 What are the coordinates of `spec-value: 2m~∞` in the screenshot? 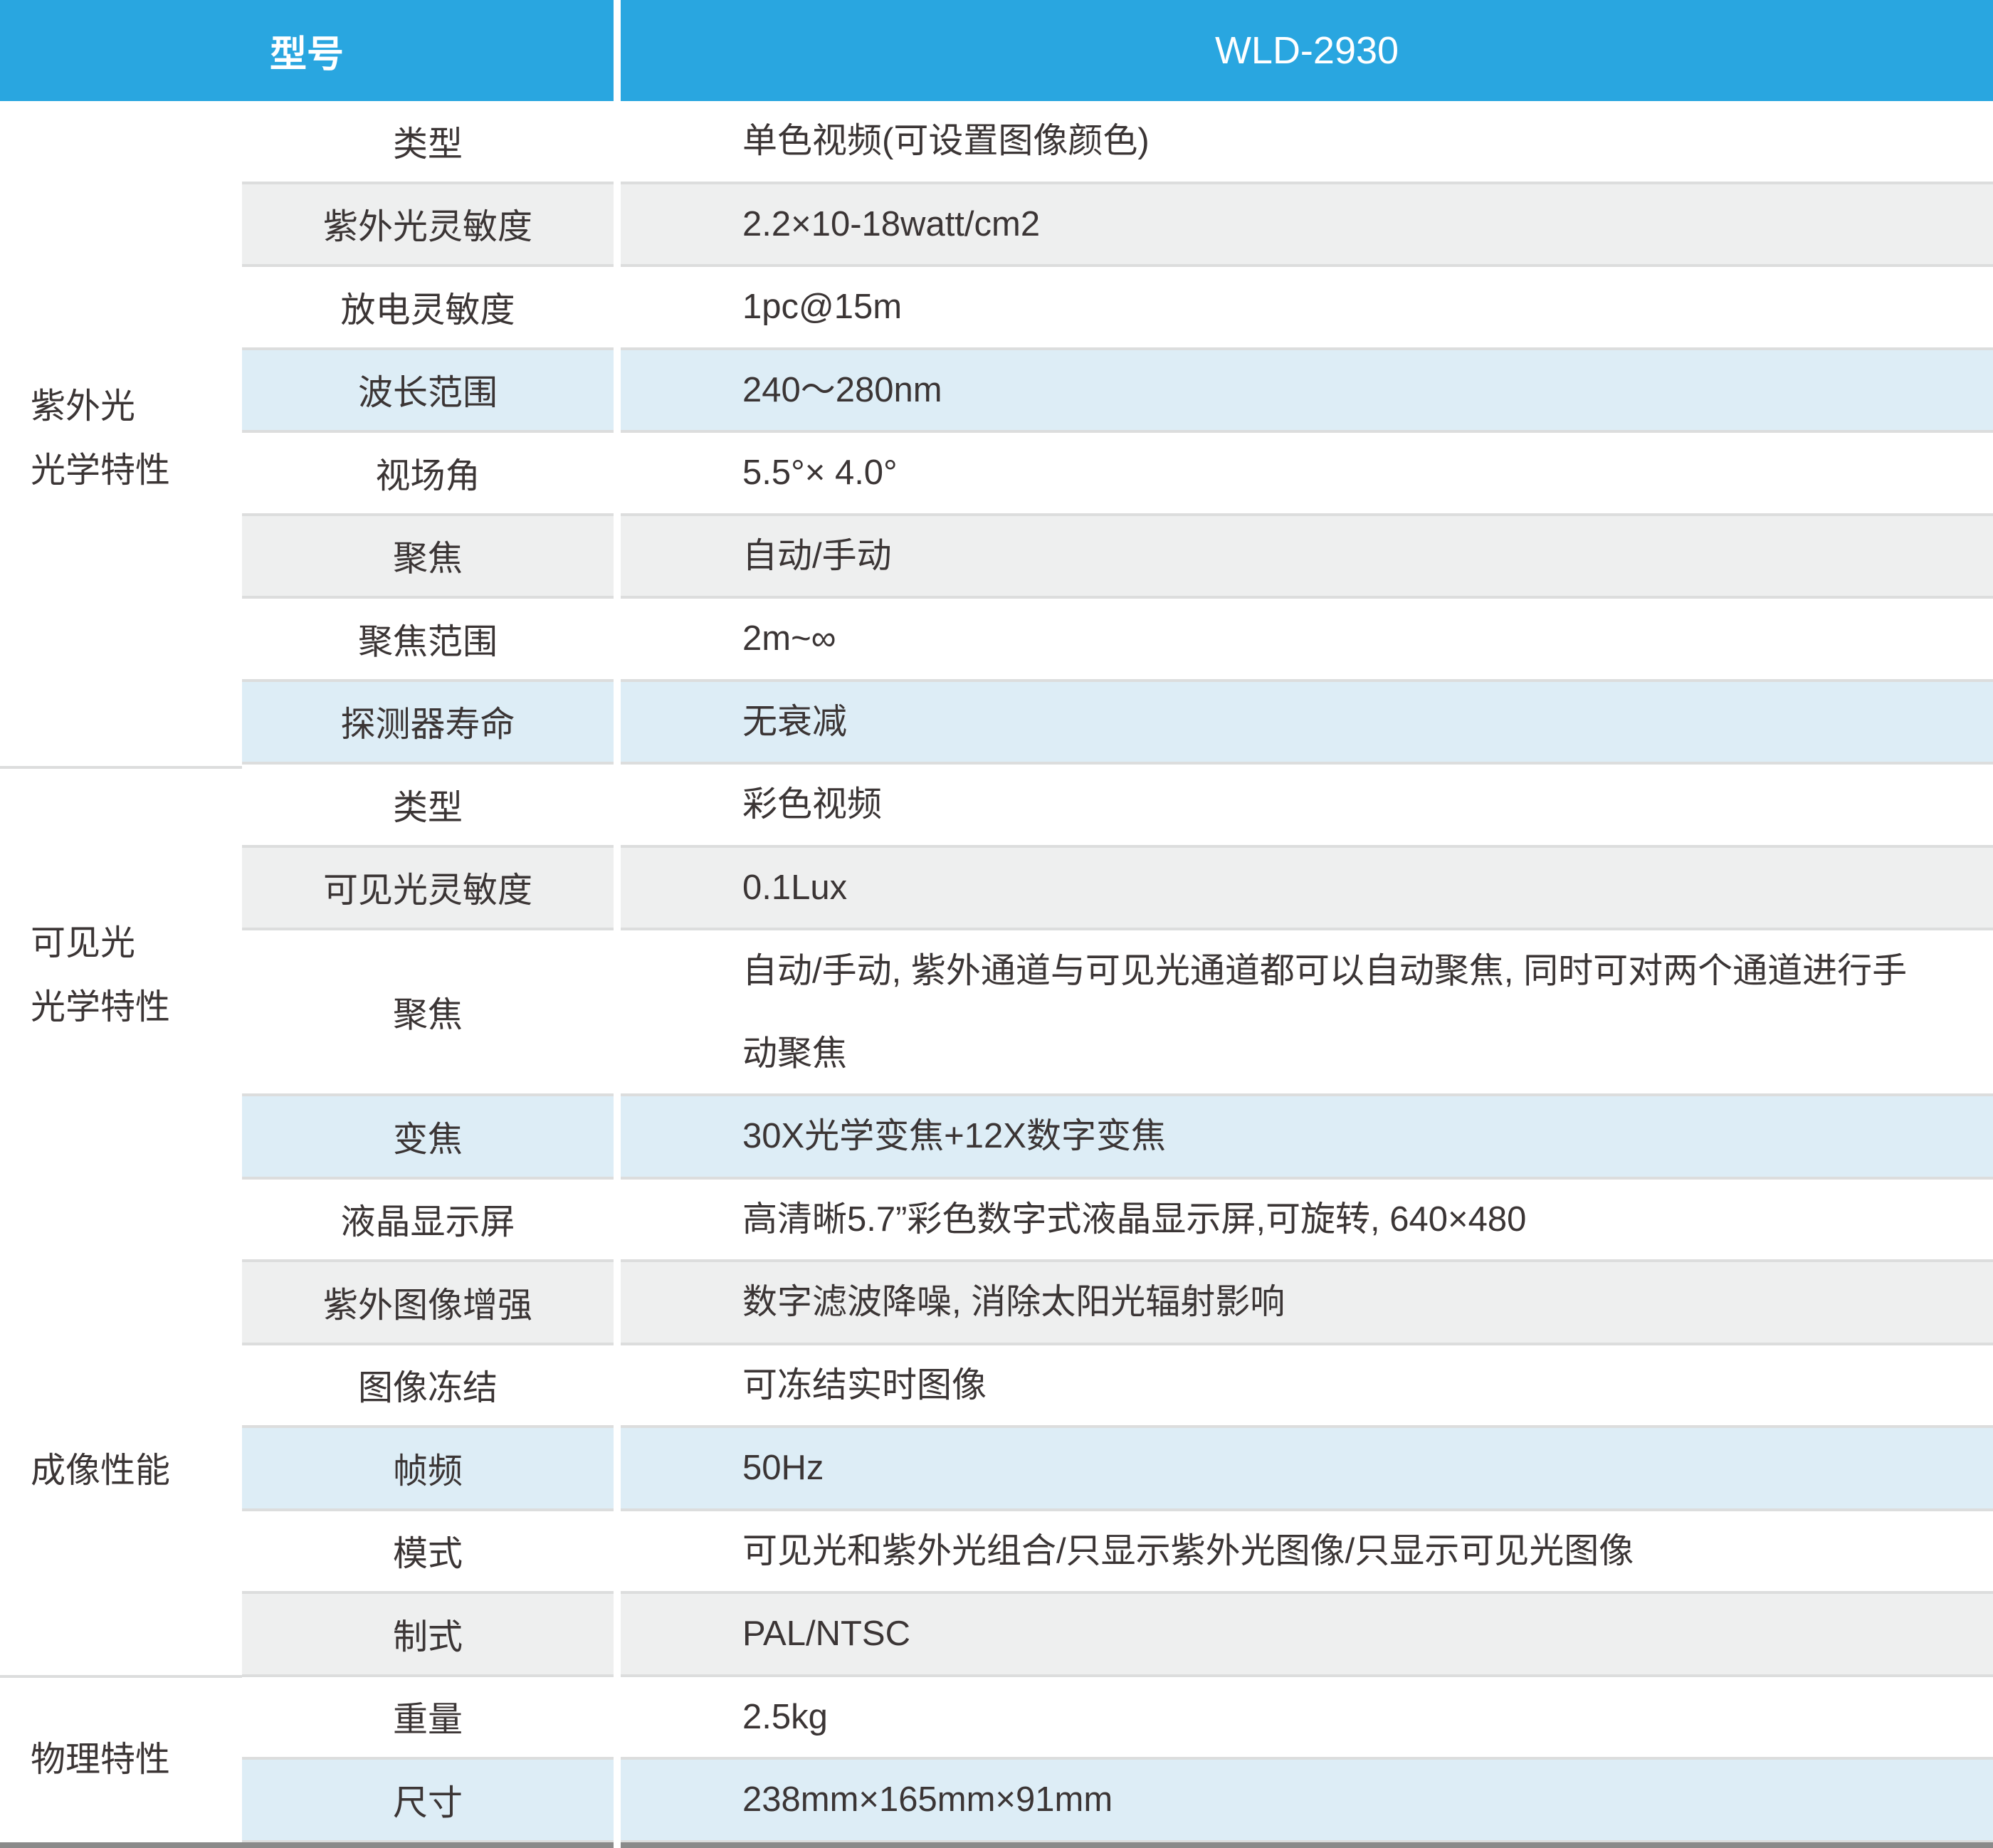 It's located at (1307, 640).